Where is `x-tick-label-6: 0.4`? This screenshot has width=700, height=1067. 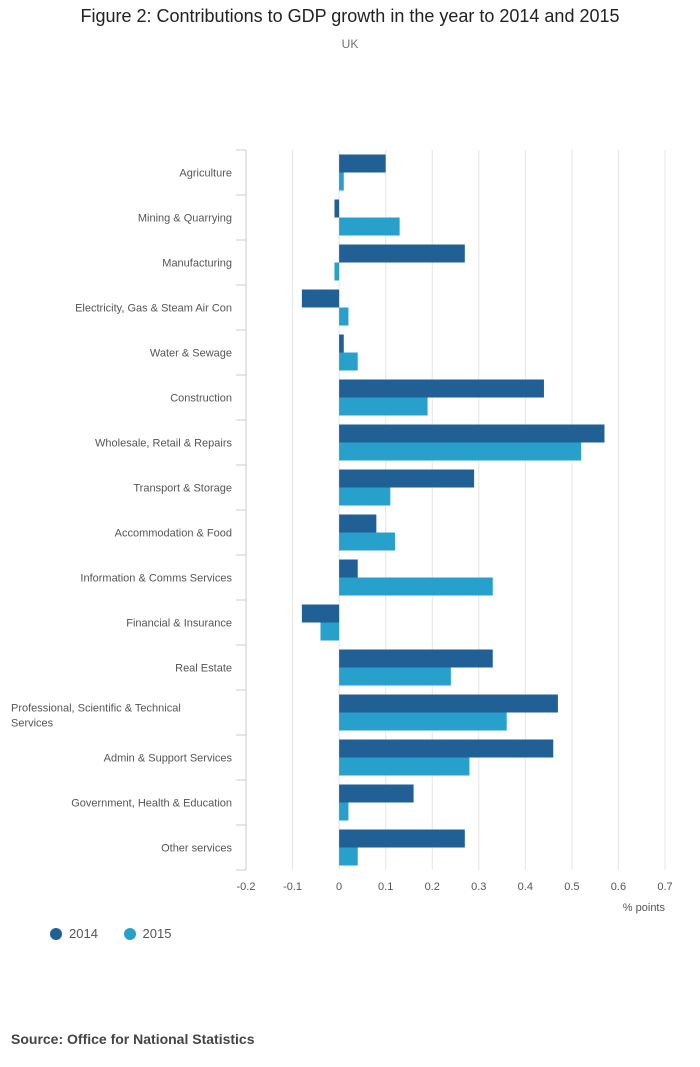
x-tick-label-6: 0.4 is located at coordinates (525, 887).